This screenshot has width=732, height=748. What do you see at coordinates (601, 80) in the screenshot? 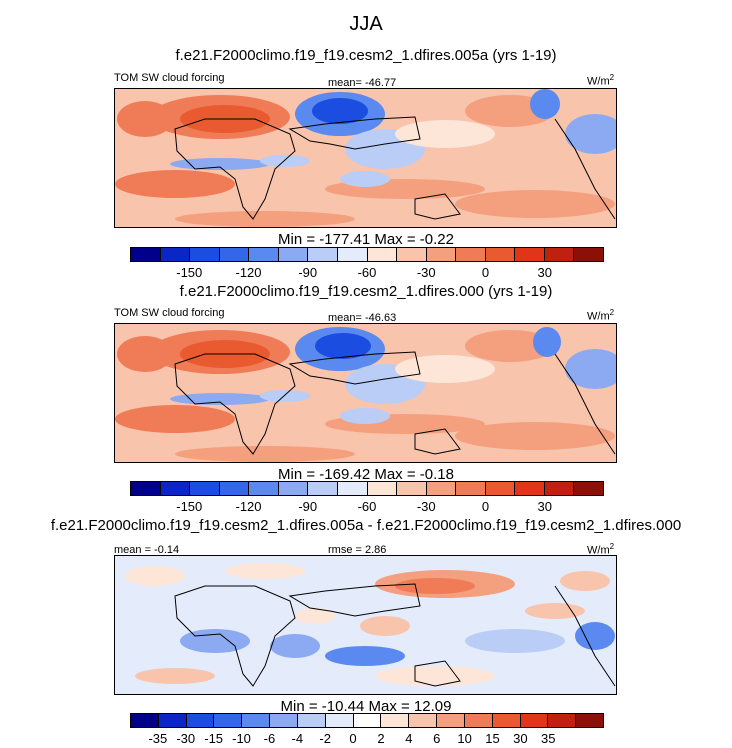
I see `panel-1-units: W/m2` at bounding box center [601, 80].